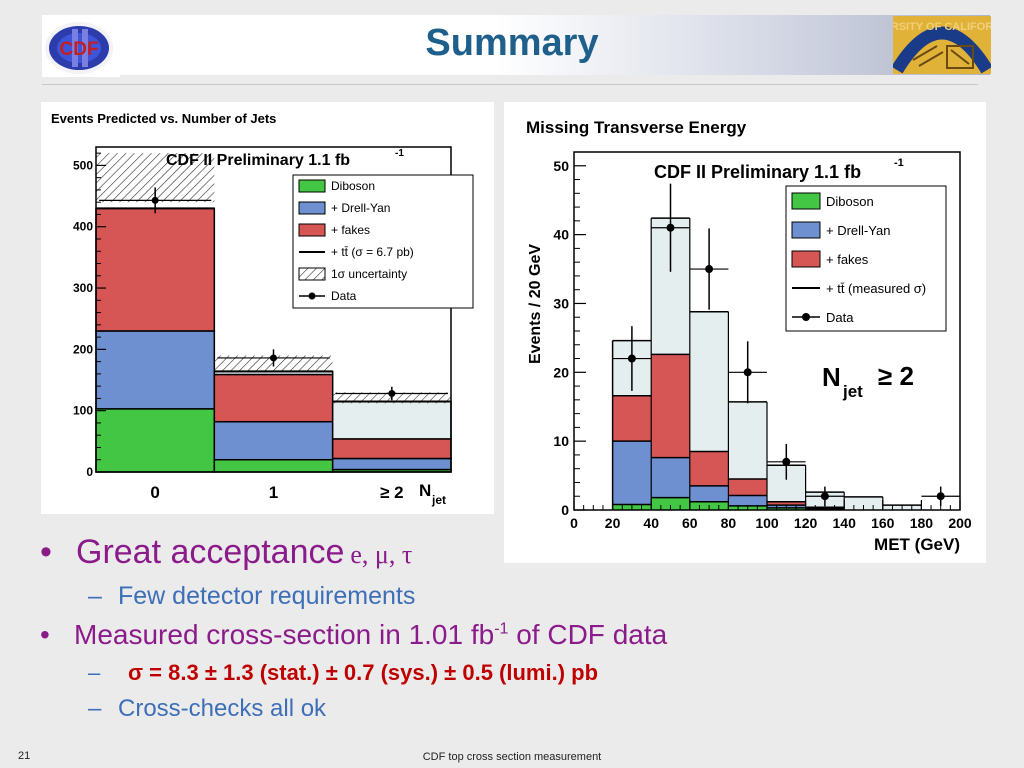  What do you see at coordinates (372, 252) in the screenshot?
I see `njet-legend-label: + tt̄ (σ = 6.7 pb)` at bounding box center [372, 252].